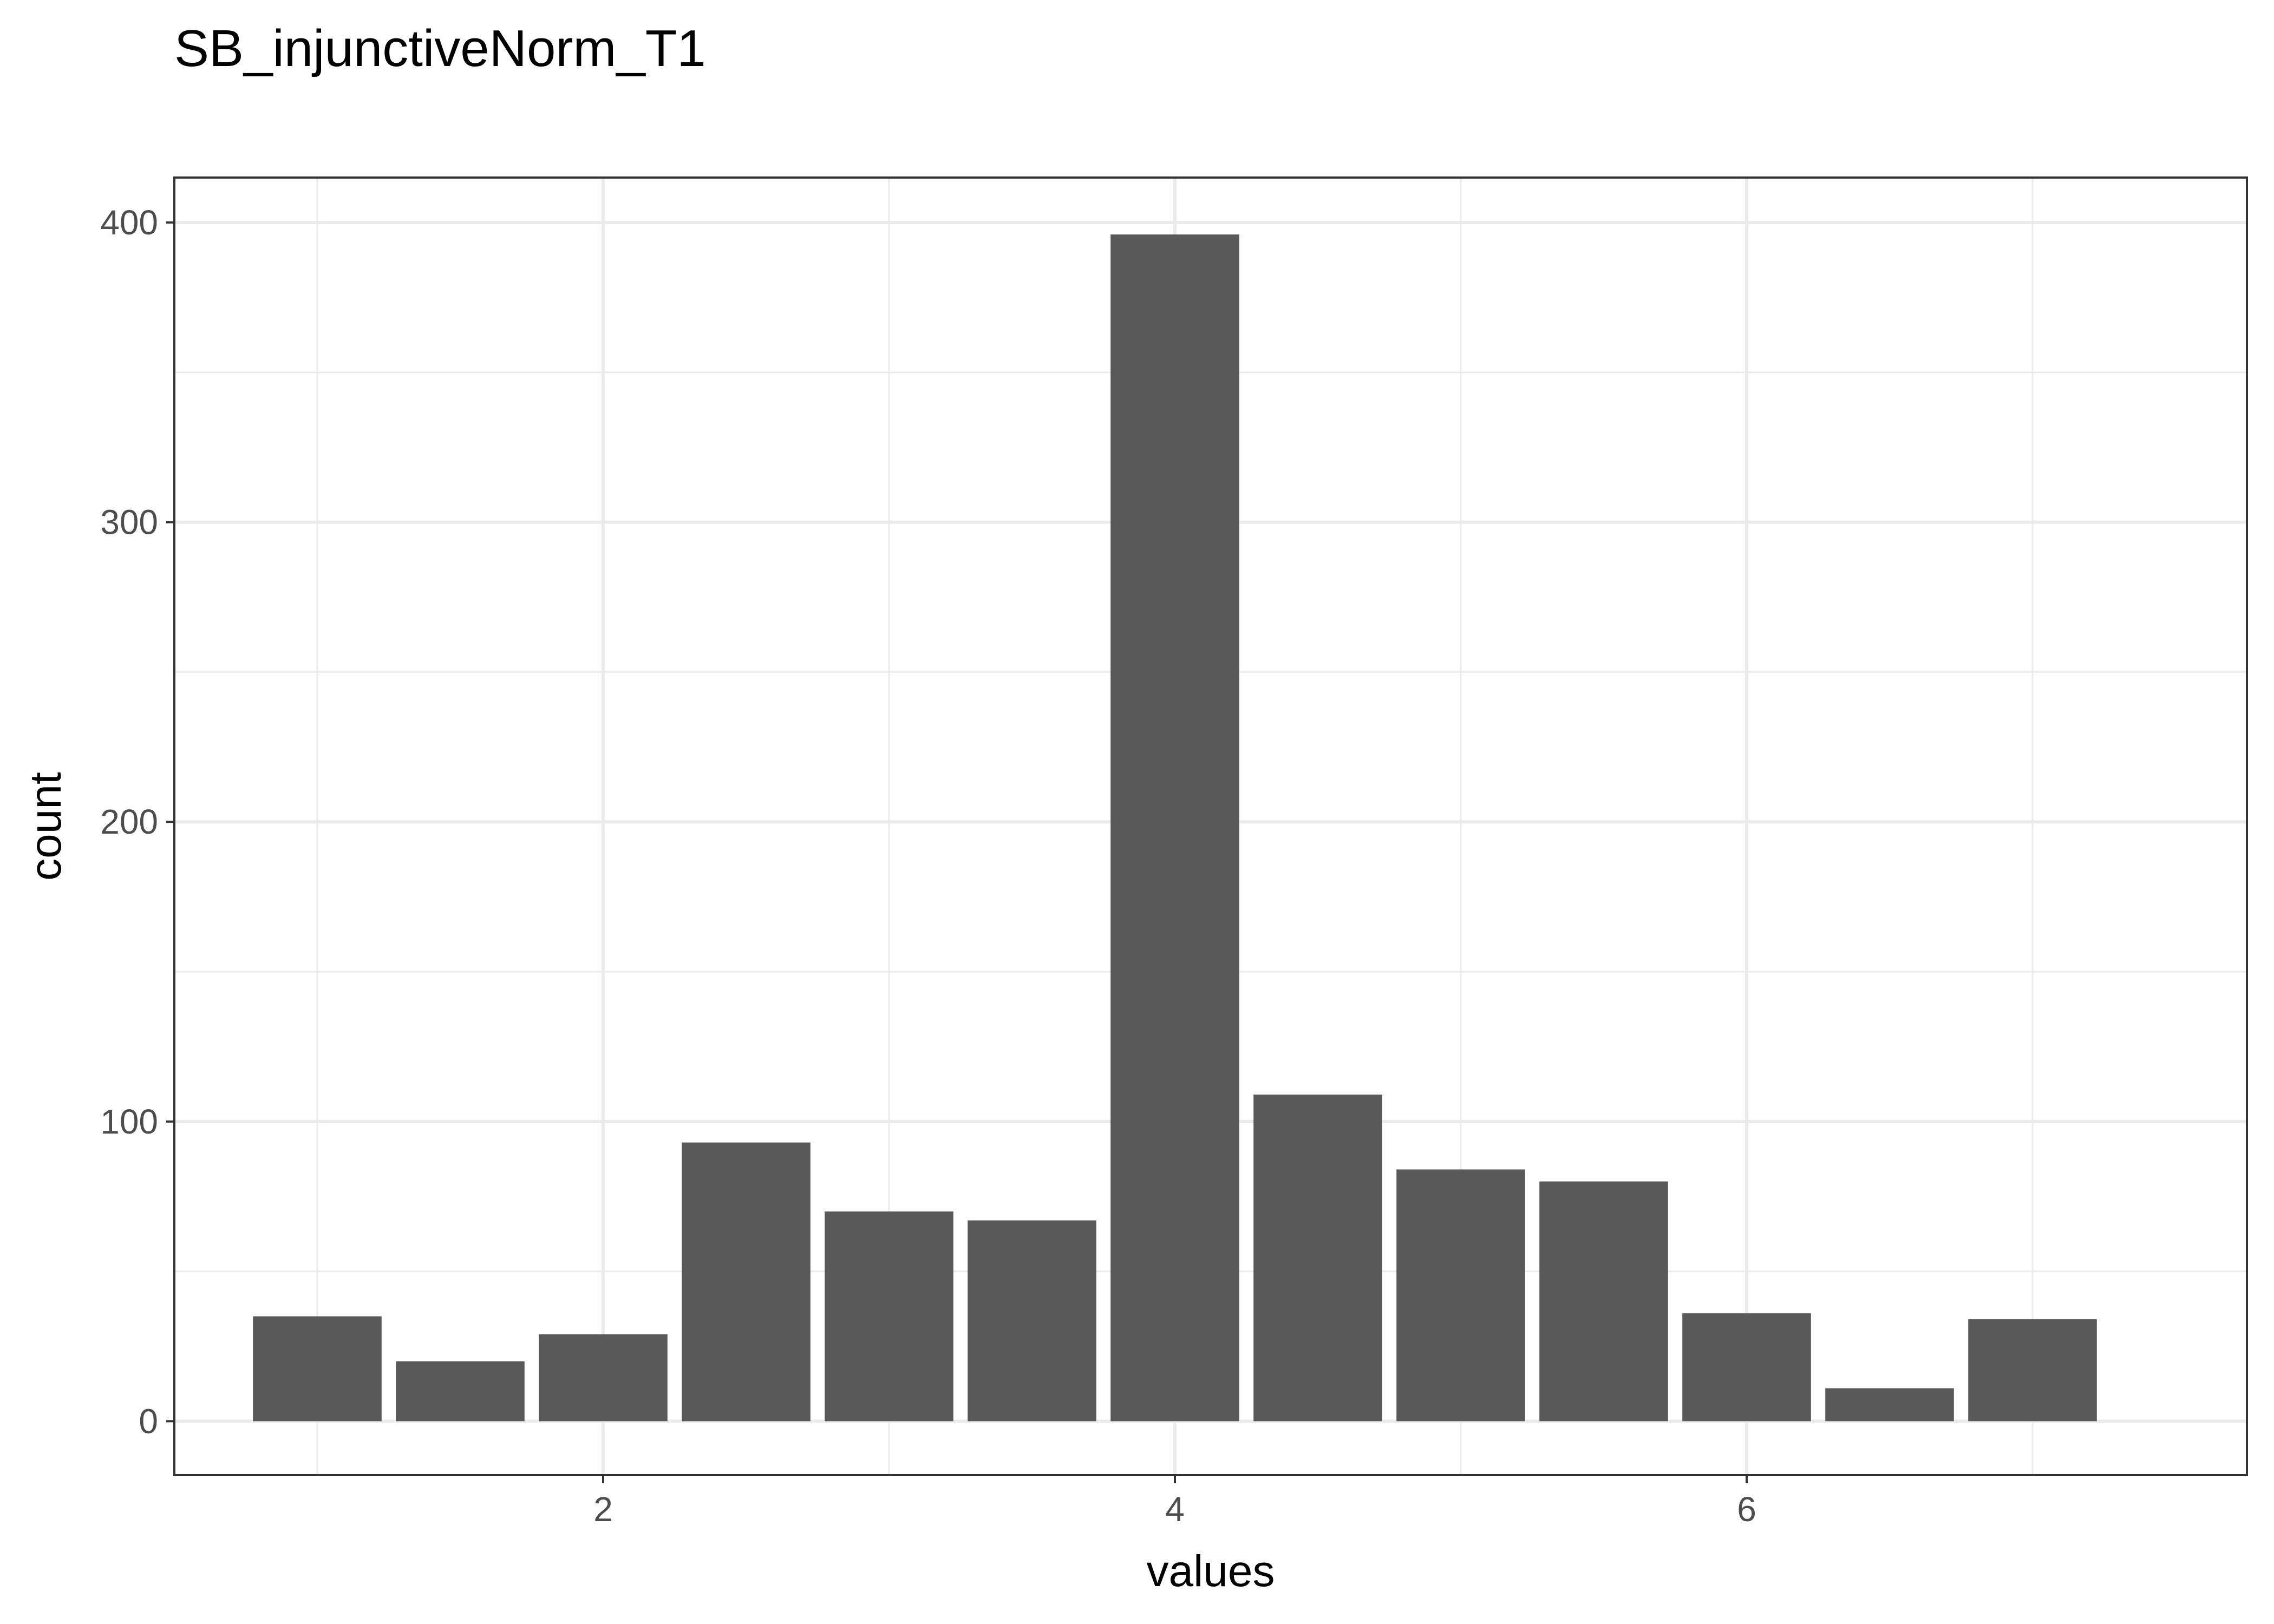  Describe the element at coordinates (440, 48) in the screenshot. I see `chart-title: SB_injunctiveNorm_T1` at that location.